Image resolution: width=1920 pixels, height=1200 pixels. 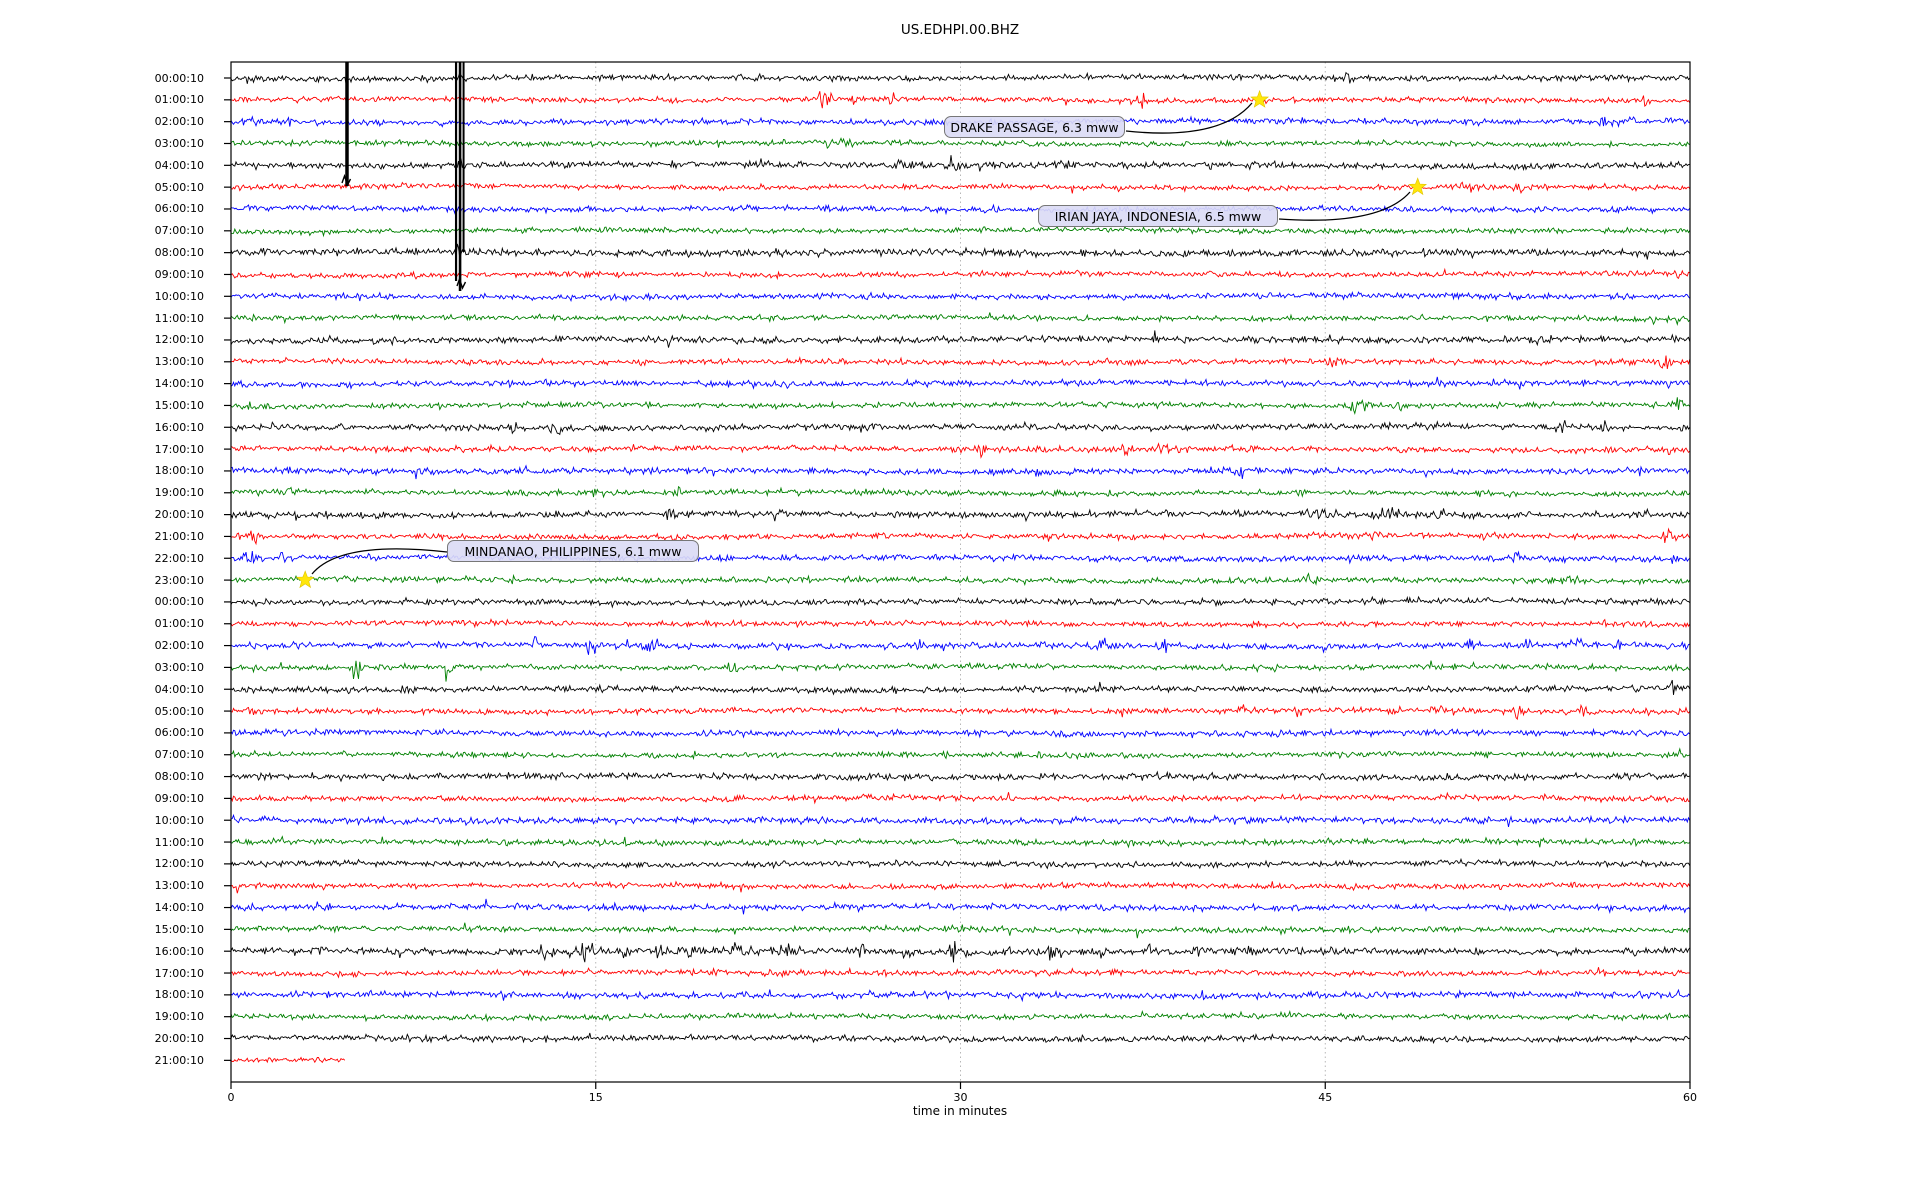 What do you see at coordinates (960, 820) in the screenshot?
I see `trace-row-34-10:00:10` at bounding box center [960, 820].